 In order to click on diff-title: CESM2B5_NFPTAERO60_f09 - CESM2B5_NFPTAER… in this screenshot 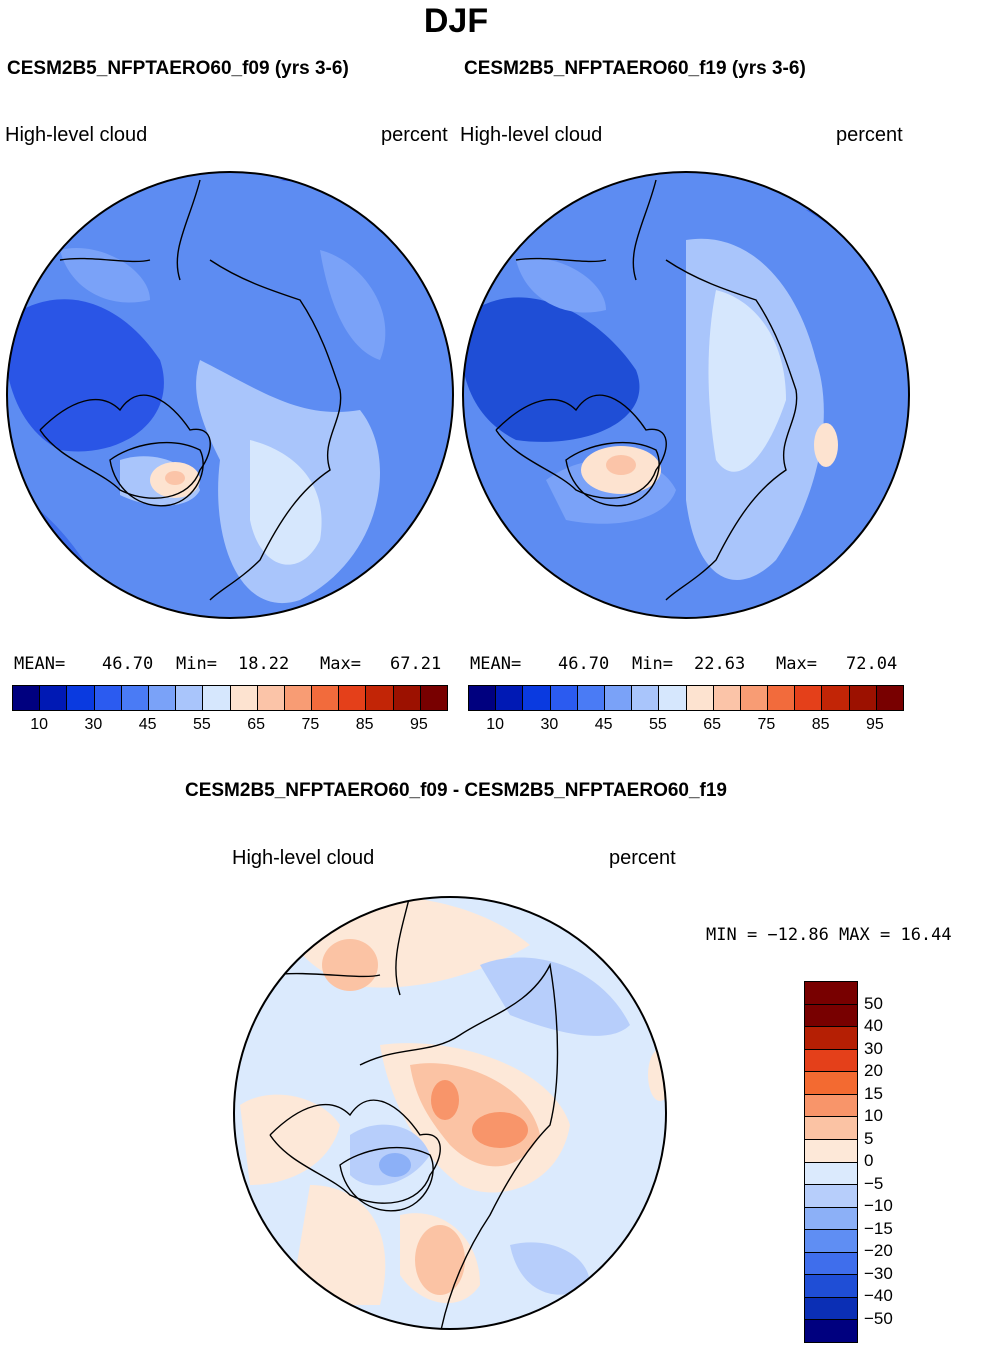, I will do `click(456, 790)`.